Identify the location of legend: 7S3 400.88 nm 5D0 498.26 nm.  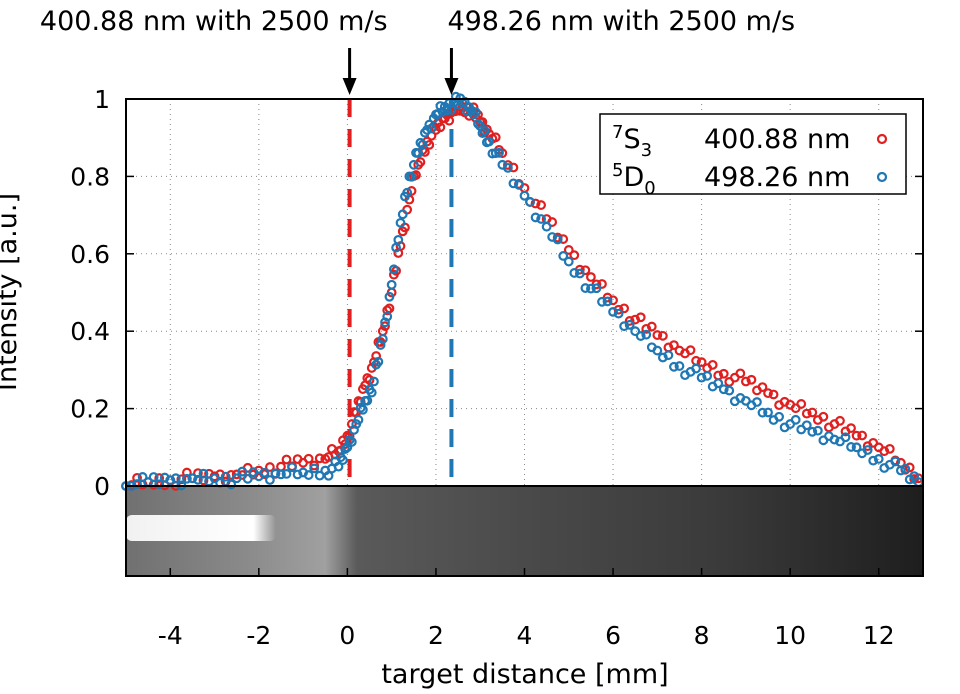
(753, 156).